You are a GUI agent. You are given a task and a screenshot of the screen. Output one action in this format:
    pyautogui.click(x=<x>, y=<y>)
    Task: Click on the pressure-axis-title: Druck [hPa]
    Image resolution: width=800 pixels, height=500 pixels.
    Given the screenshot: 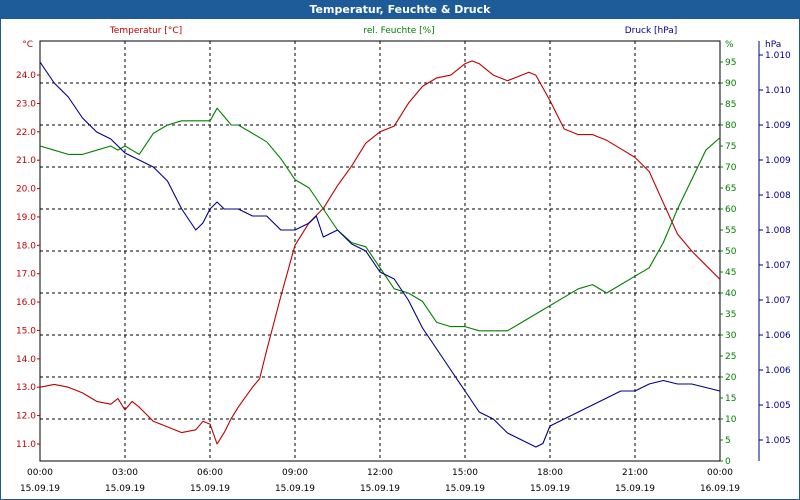 What is the action you would take?
    pyautogui.click(x=651, y=31)
    